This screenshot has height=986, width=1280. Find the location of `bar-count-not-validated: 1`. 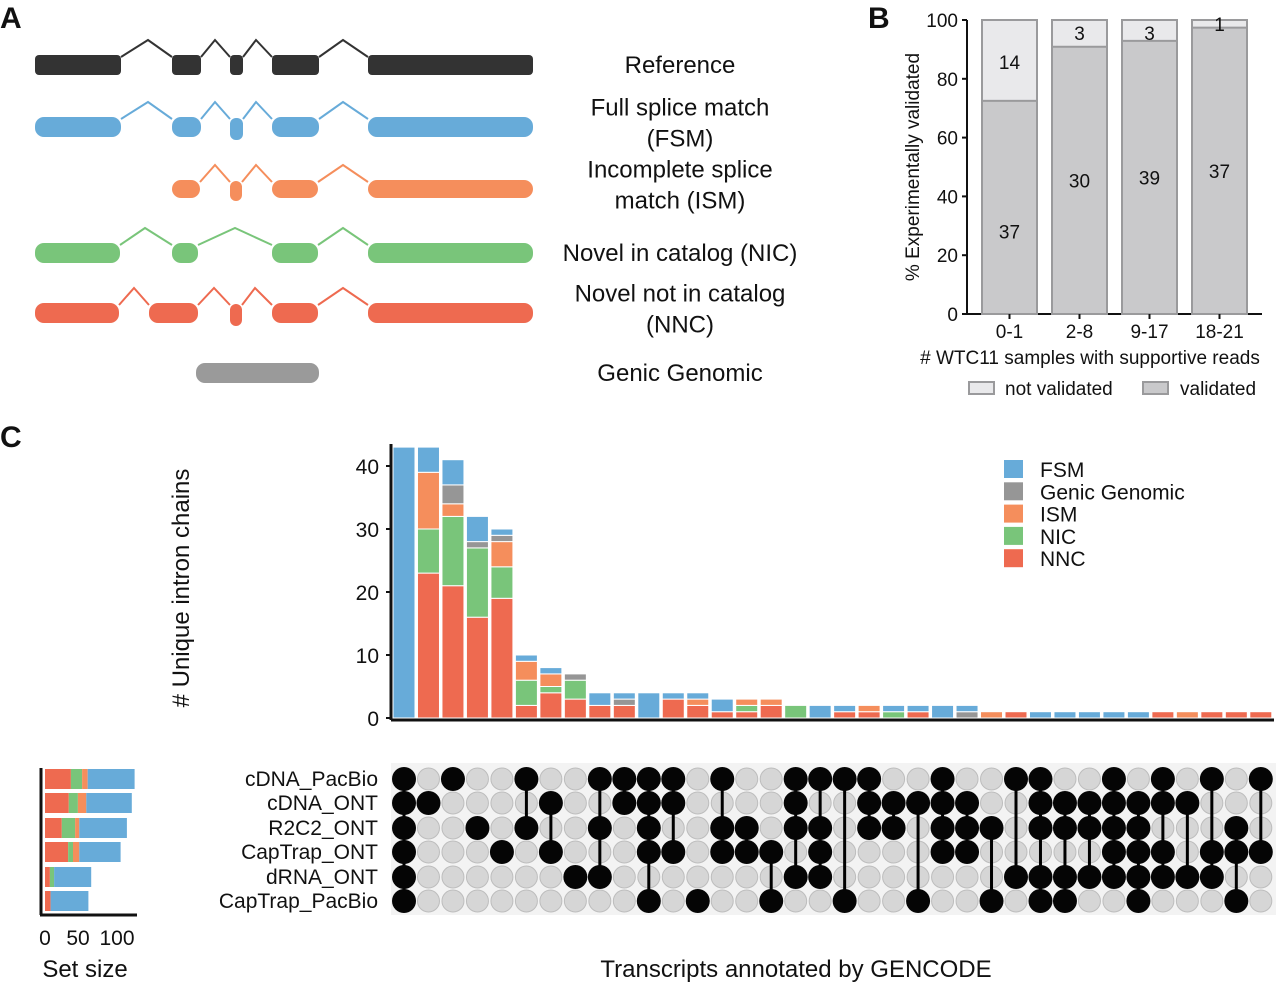

bar-count-not-validated: 1 is located at coordinates (1219, 25).